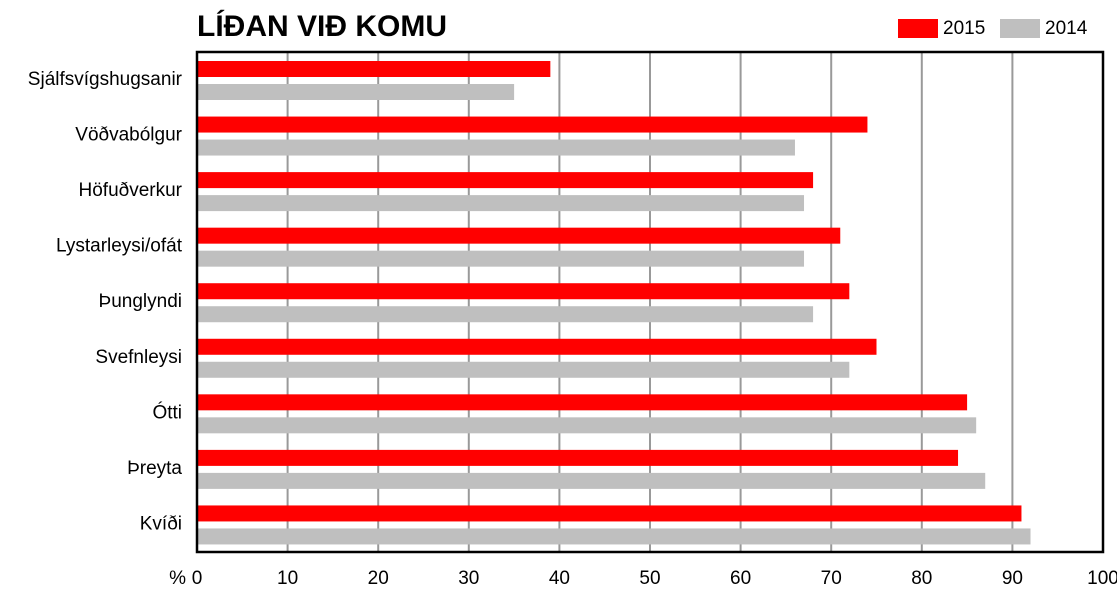  What do you see at coordinates (177, 578) in the screenshot?
I see `x-axis-label: %` at bounding box center [177, 578].